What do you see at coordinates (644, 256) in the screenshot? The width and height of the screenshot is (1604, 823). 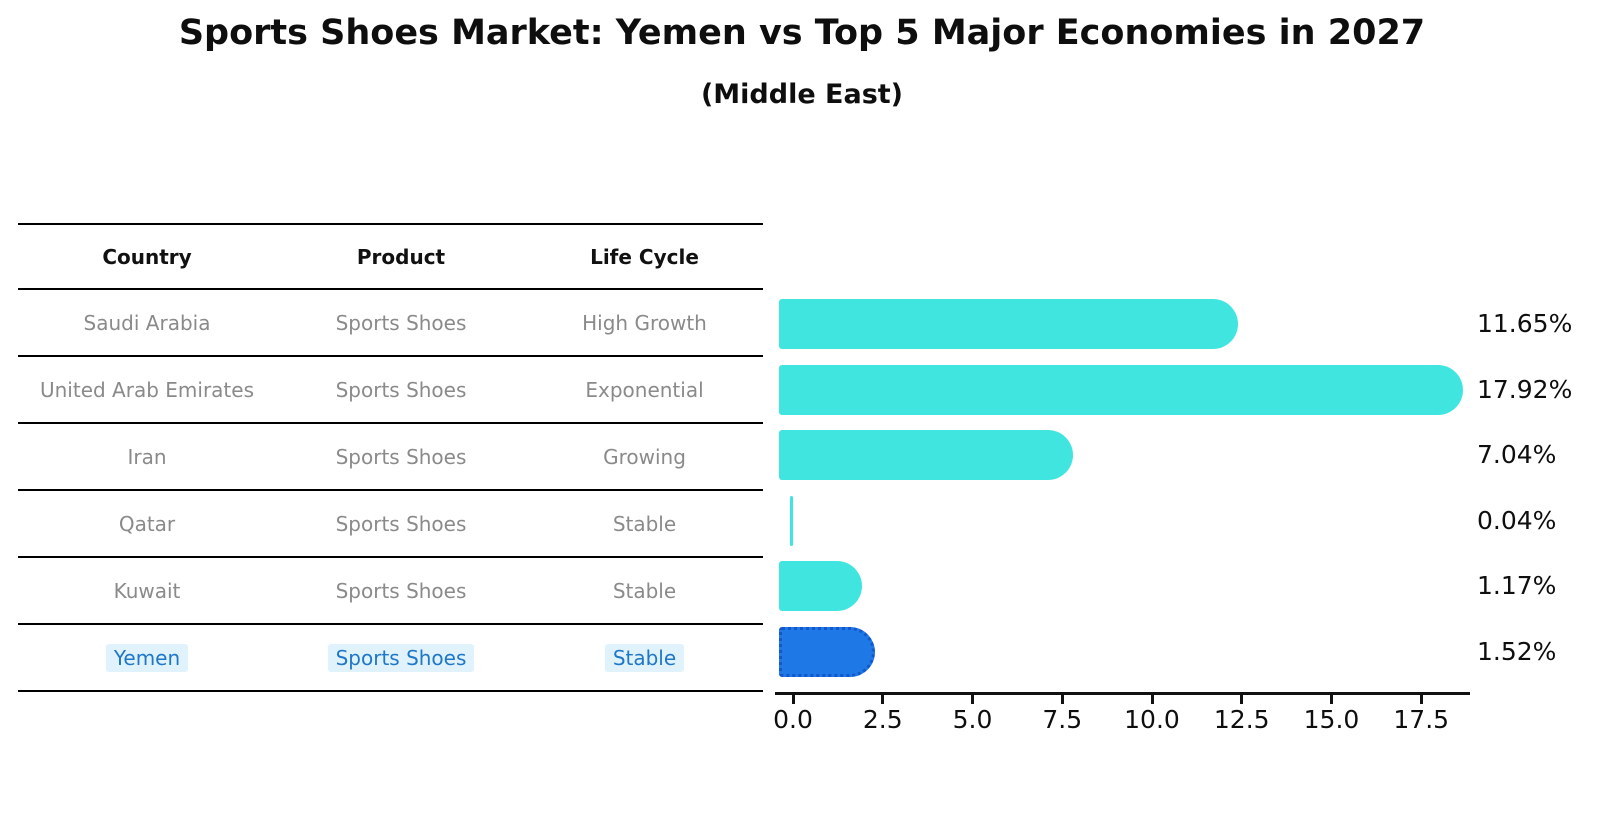 I see `column-header-life-cycle: Life Cycle` at bounding box center [644, 256].